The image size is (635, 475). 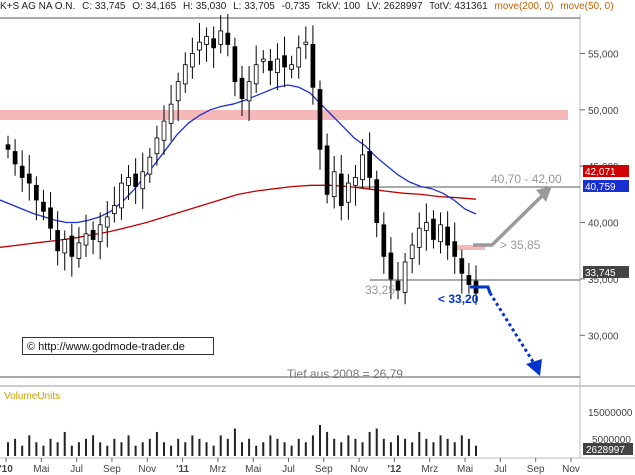 What do you see at coordinates (104, 6) in the screenshot?
I see `header-close: C: 33,745` at bounding box center [104, 6].